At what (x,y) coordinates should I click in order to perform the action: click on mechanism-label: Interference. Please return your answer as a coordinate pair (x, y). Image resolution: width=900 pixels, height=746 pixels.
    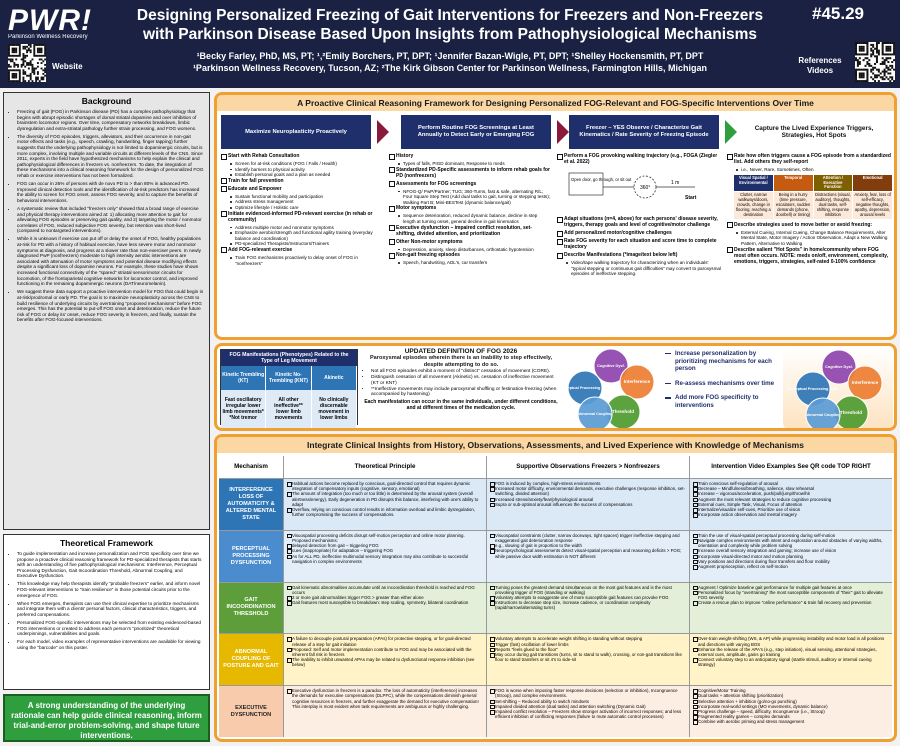
    Looking at the image, I should click on (865, 382).